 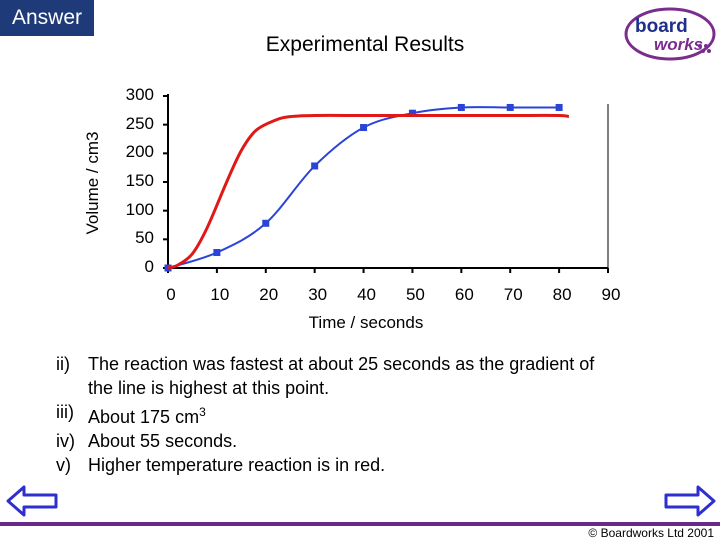 What do you see at coordinates (318, 294) in the screenshot?
I see `x-tick-label: 30` at bounding box center [318, 294].